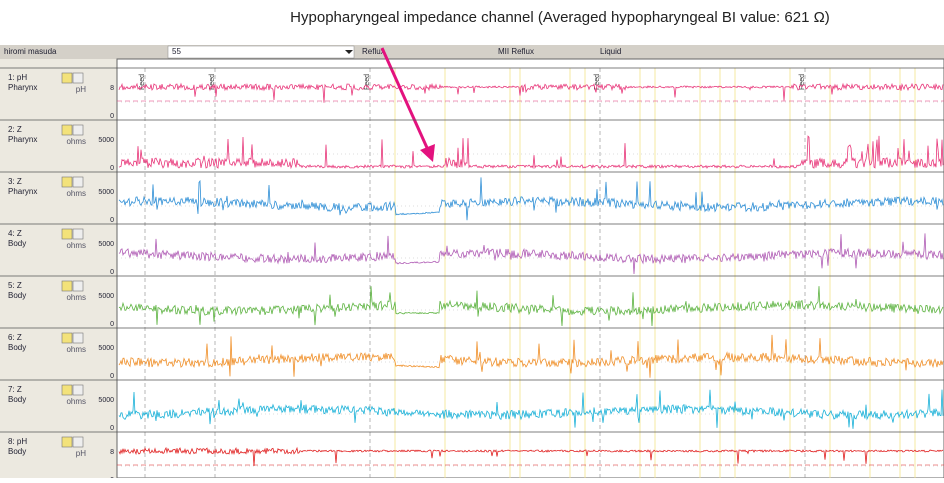 This screenshot has width=944, height=483. Describe the element at coordinates (17, 441) in the screenshot. I see `channel-label: 8: pH` at that location.